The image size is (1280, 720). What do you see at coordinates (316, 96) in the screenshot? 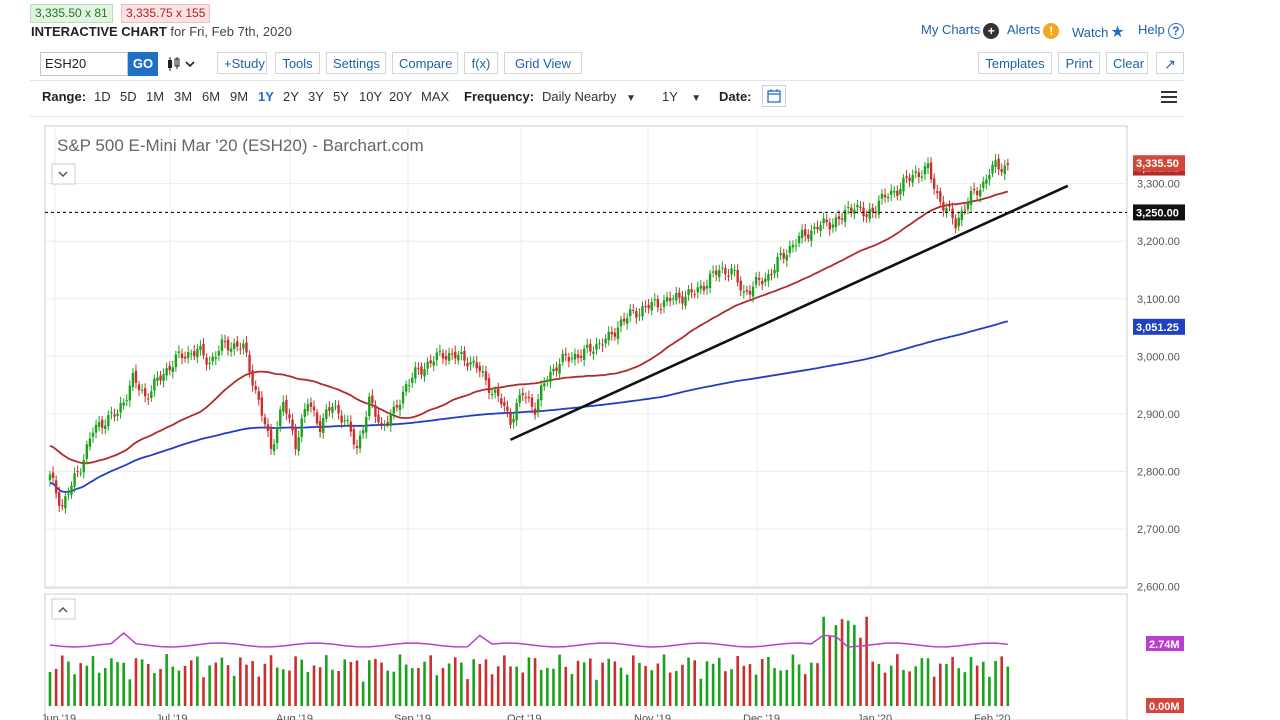
I see `range-option-3y: 3Y` at bounding box center [316, 96].